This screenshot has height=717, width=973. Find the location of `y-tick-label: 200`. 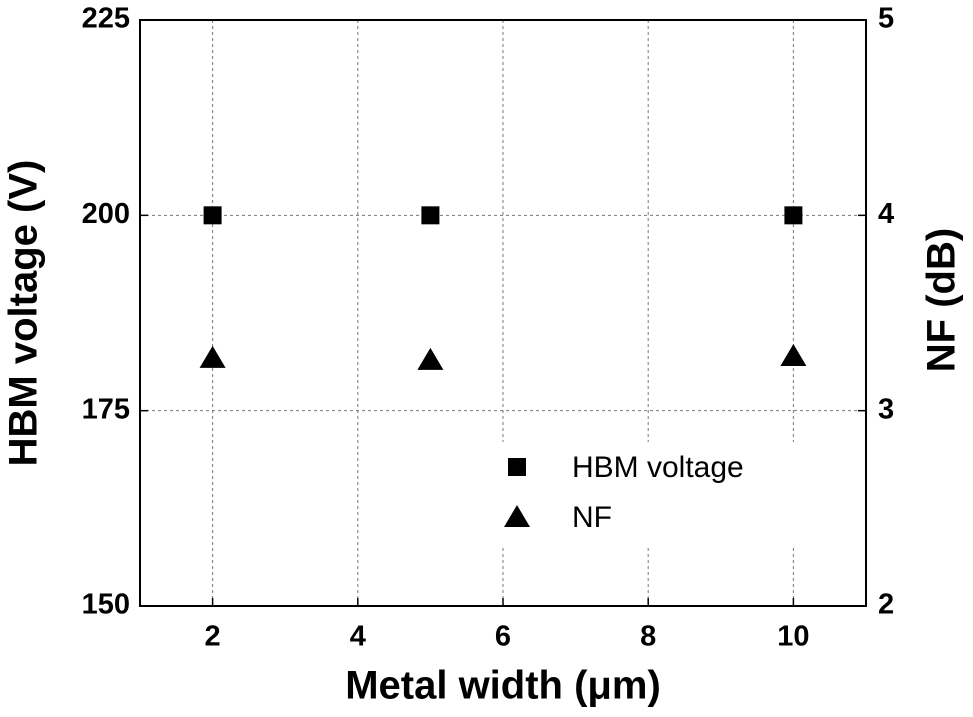

y-tick-label: 200 is located at coordinates (106, 214).